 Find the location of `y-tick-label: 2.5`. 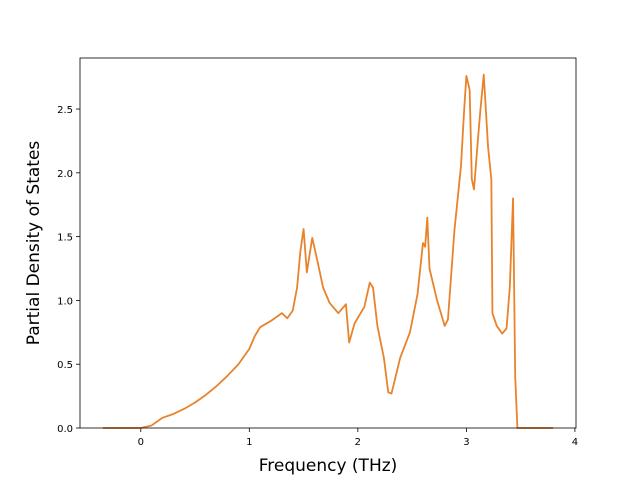

y-tick-label: 2.5 is located at coordinates (65, 110).